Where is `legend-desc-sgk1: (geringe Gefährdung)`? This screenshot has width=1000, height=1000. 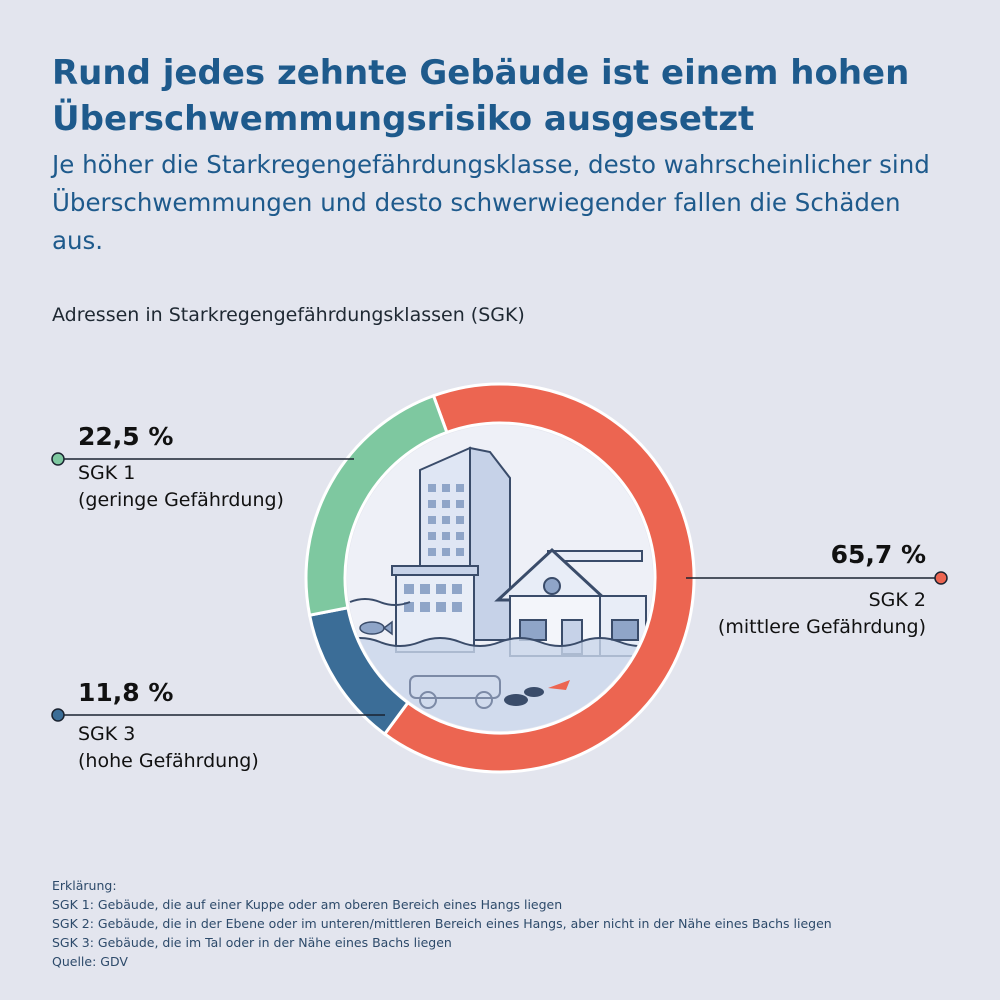
legend-desc-sgk1: (geringe Gefährdung) is located at coordinates (181, 500).